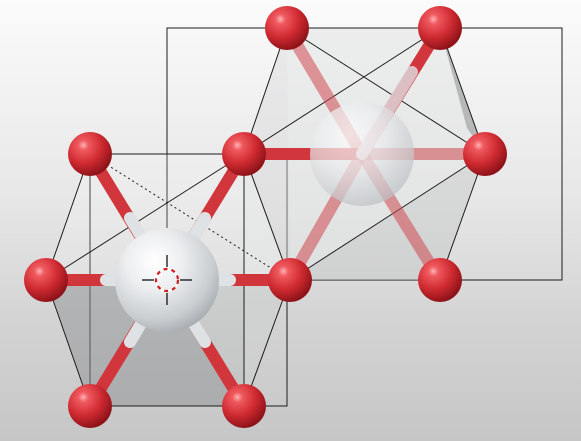 The image size is (581, 441). Describe the element at coordinates (145, 343) in the screenshot. I see `octahedron-face` at that location.